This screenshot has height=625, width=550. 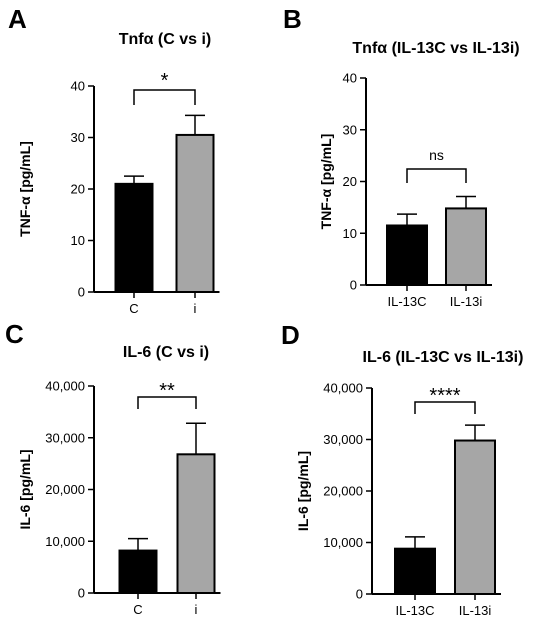 What do you see at coordinates (17, 19) in the screenshot?
I see `panel-letter: A` at bounding box center [17, 19].